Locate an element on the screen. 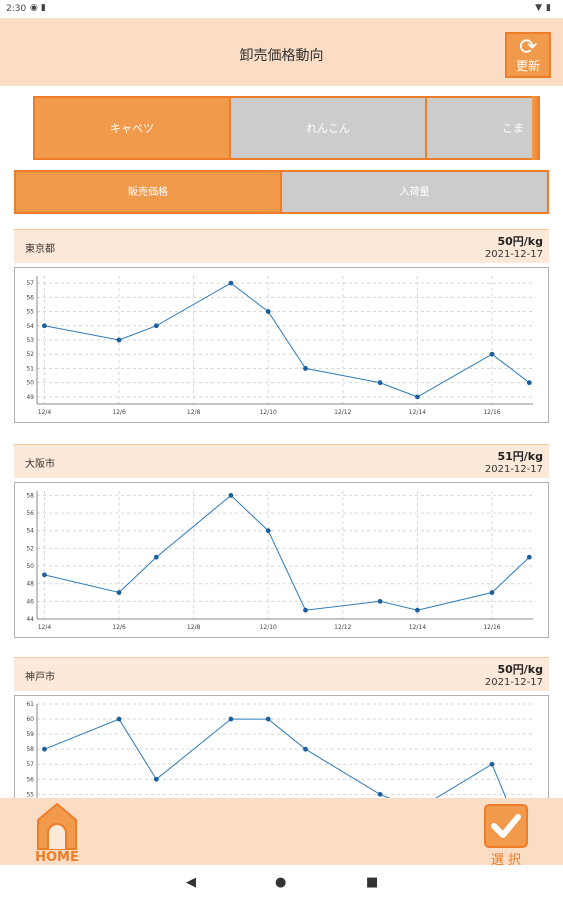  tab-lotus-root: れんこん is located at coordinates (328, 128).